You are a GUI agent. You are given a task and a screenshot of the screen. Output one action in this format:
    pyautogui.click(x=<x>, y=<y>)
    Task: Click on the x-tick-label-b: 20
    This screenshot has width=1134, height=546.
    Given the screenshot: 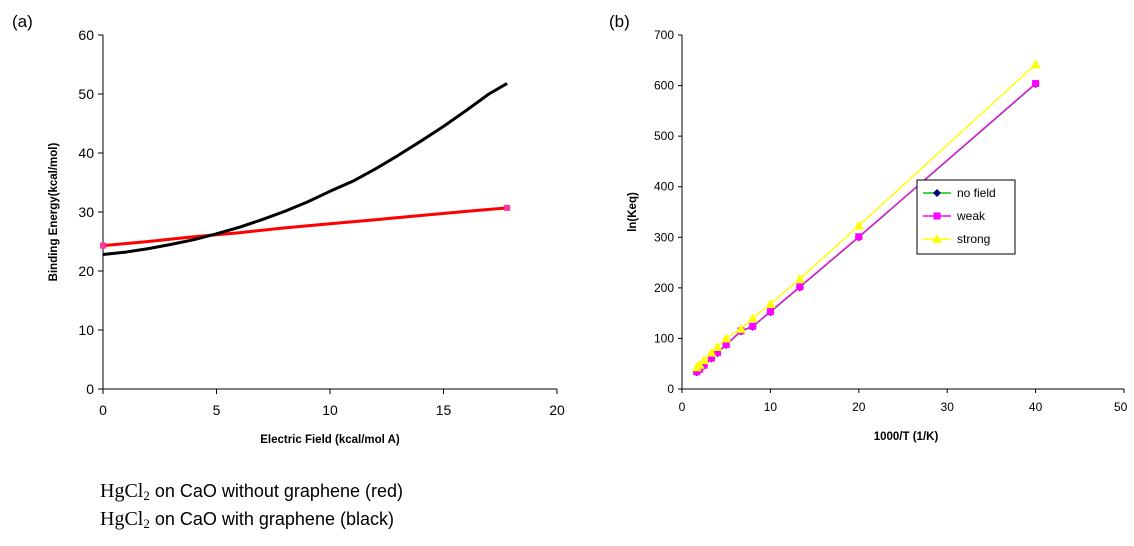 What is the action you would take?
    pyautogui.click(x=859, y=407)
    